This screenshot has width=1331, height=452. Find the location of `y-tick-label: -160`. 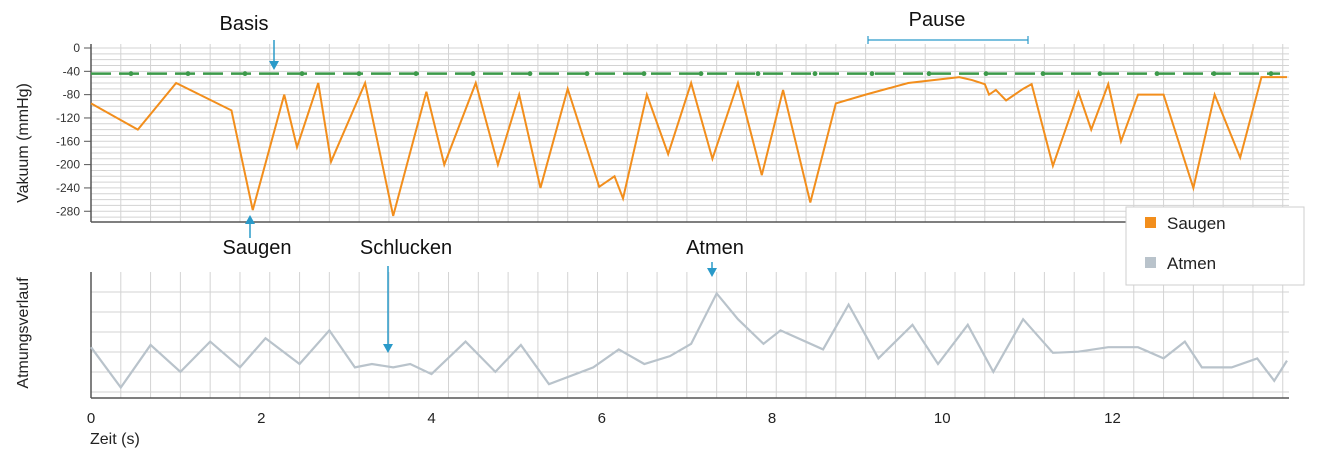

y-tick-label: -160 is located at coordinates (68, 141).